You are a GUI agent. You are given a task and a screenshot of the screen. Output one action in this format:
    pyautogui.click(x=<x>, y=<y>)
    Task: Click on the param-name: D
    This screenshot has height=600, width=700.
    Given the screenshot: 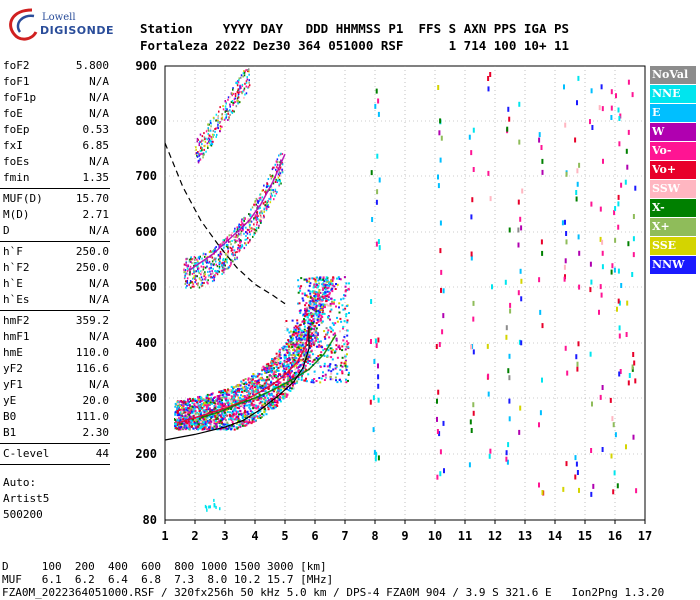 What is the action you would take?
    pyautogui.click(x=6, y=230)
    